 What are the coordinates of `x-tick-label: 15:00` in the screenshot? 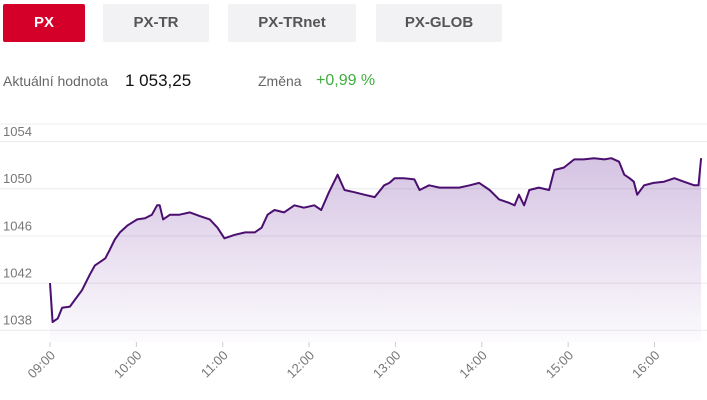 It's located at (560, 365).